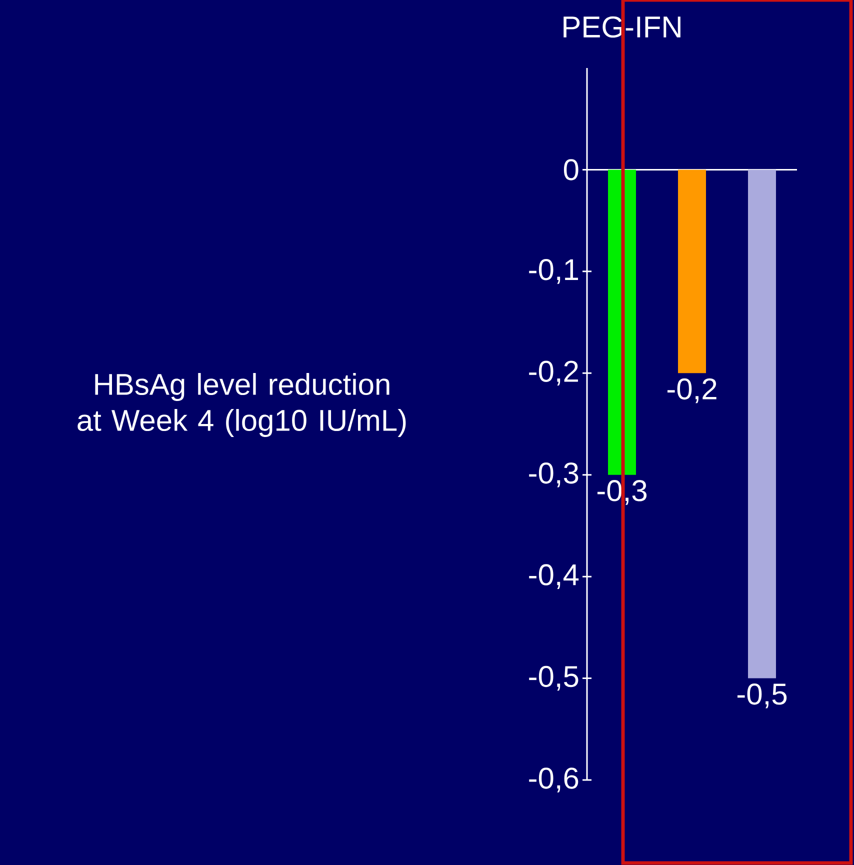 The width and height of the screenshot is (854, 865). Describe the element at coordinates (554, 576) in the screenshot. I see `y-tick-label: -0,4` at that location.